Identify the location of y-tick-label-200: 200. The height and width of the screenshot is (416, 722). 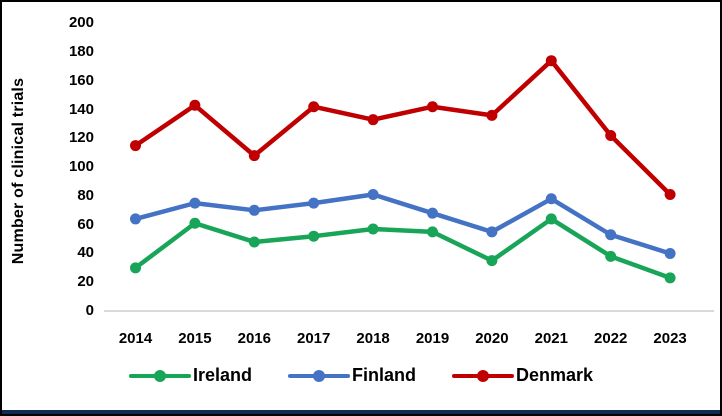
(81, 23).